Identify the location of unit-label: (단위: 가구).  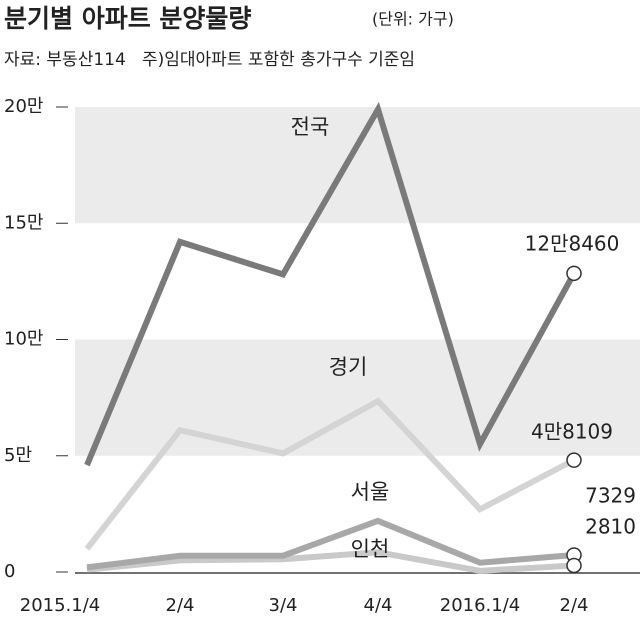
(413, 19).